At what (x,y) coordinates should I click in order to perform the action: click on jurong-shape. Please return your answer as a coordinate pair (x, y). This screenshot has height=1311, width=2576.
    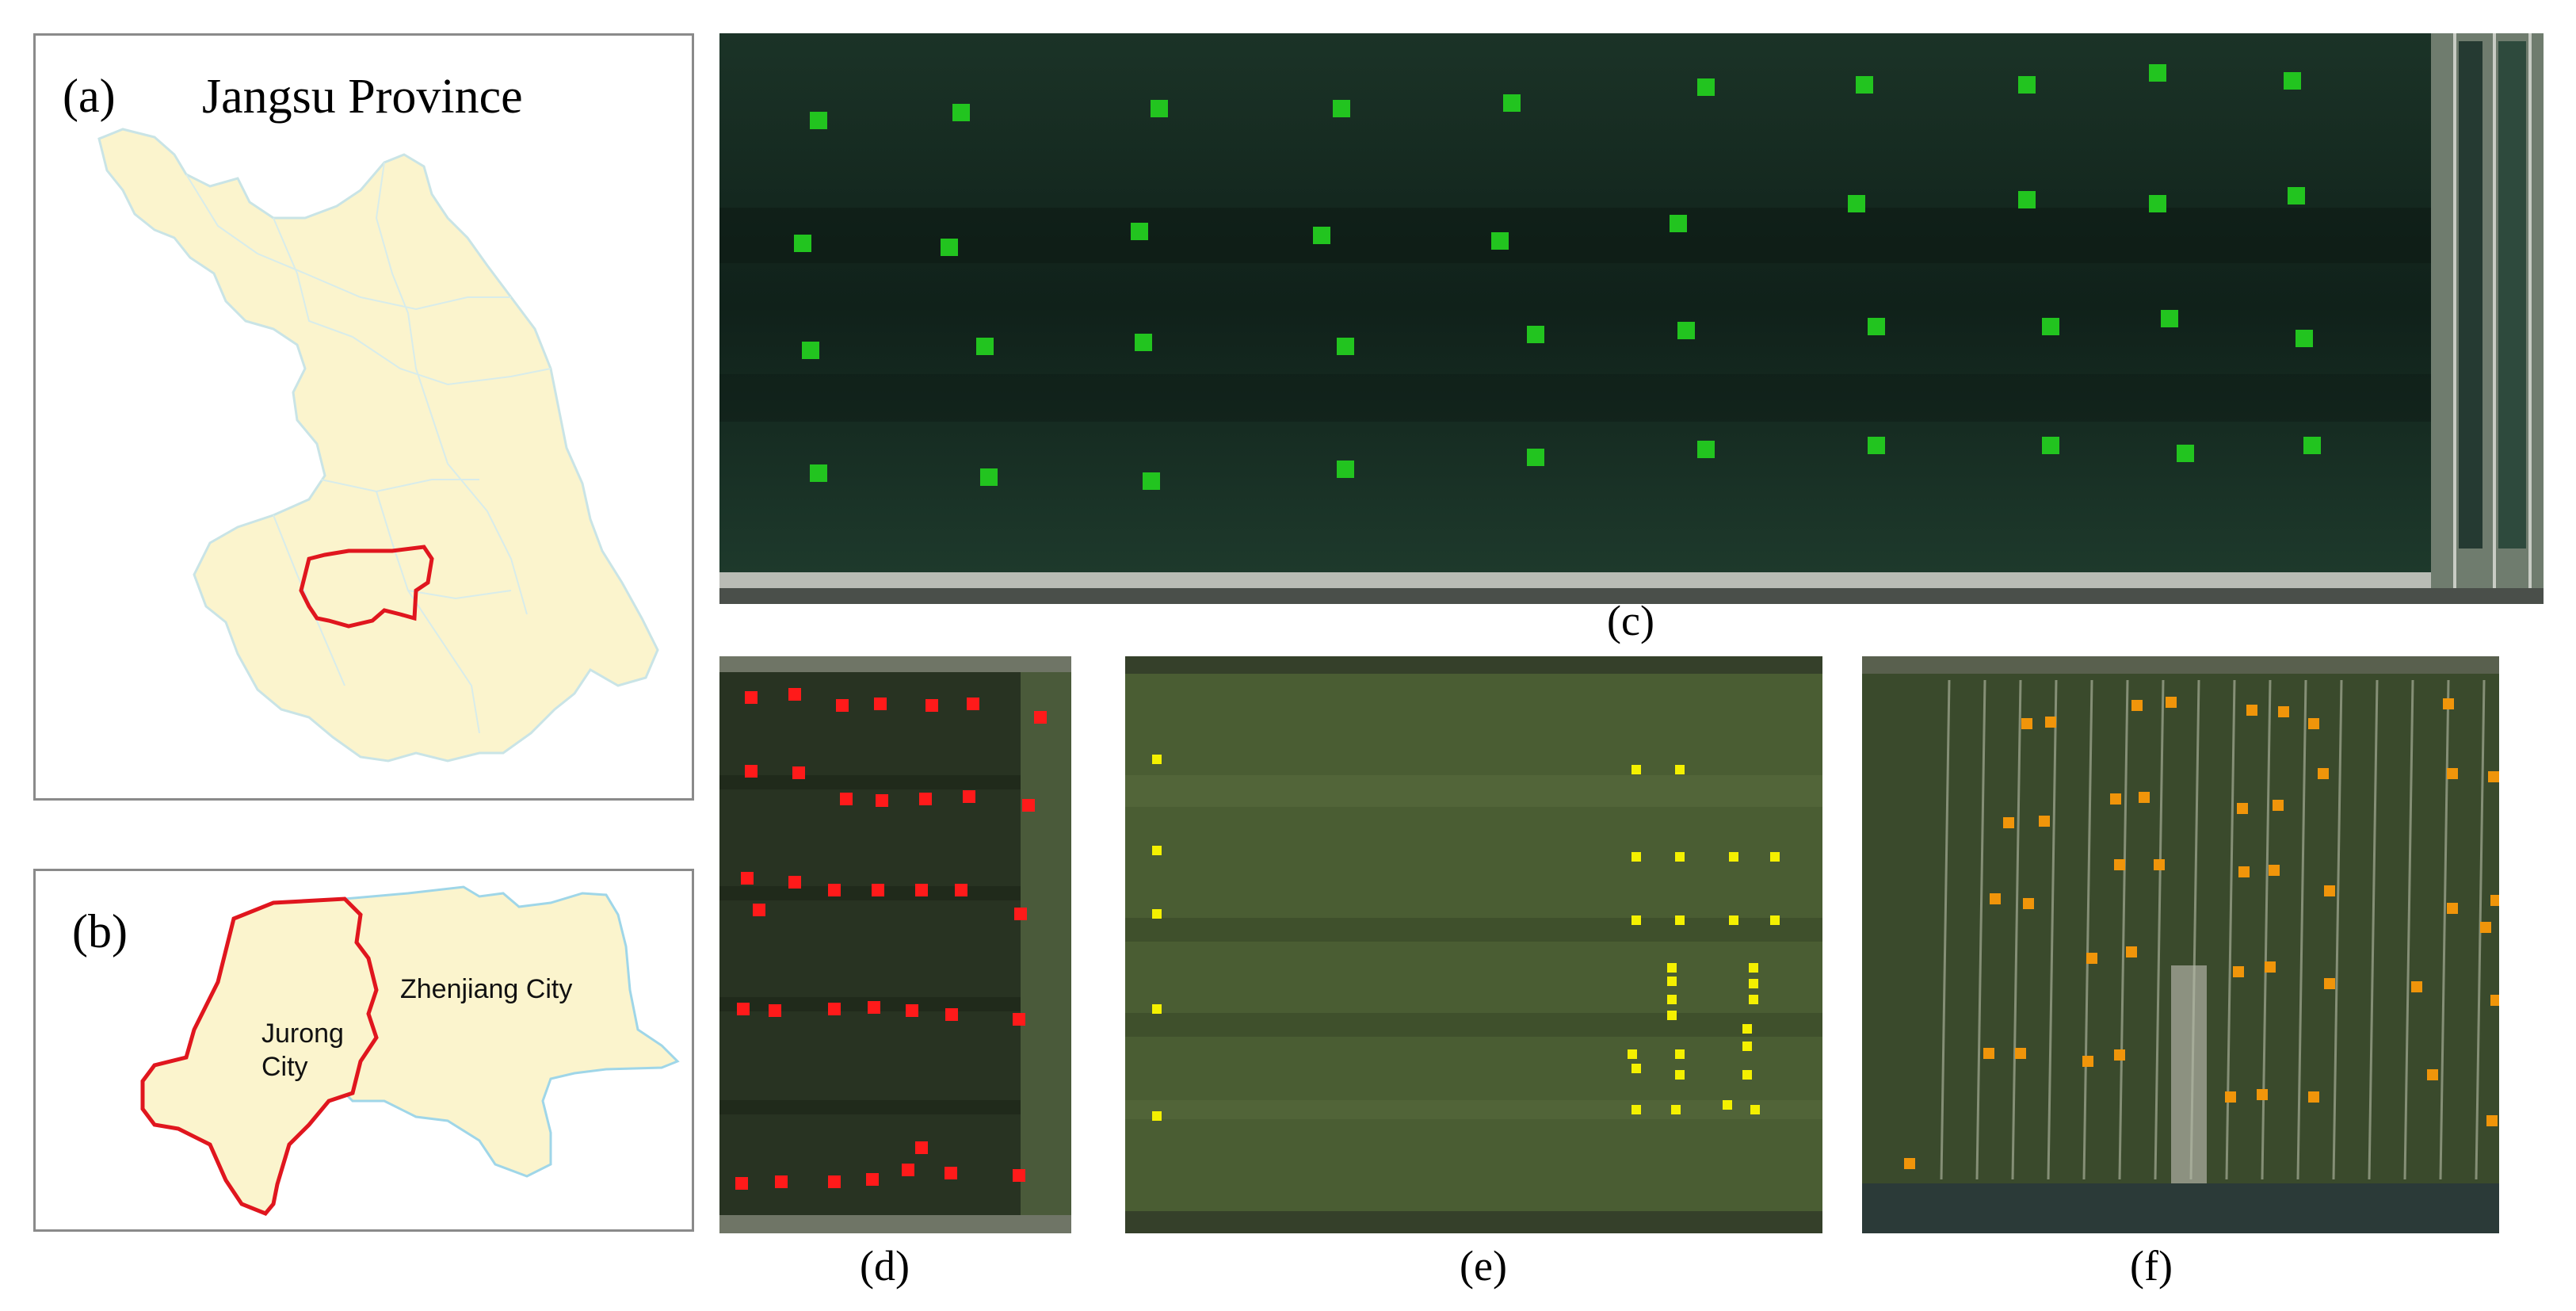
    Looking at the image, I should click on (259, 1056).